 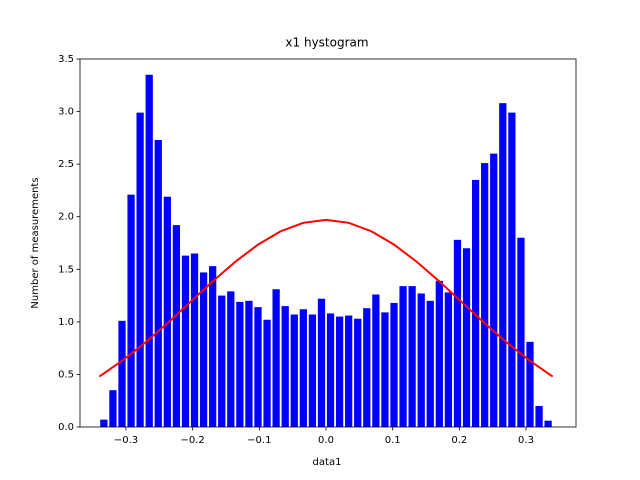 What do you see at coordinates (326, 43) in the screenshot?
I see `chart-title: x1 hystogram` at bounding box center [326, 43].